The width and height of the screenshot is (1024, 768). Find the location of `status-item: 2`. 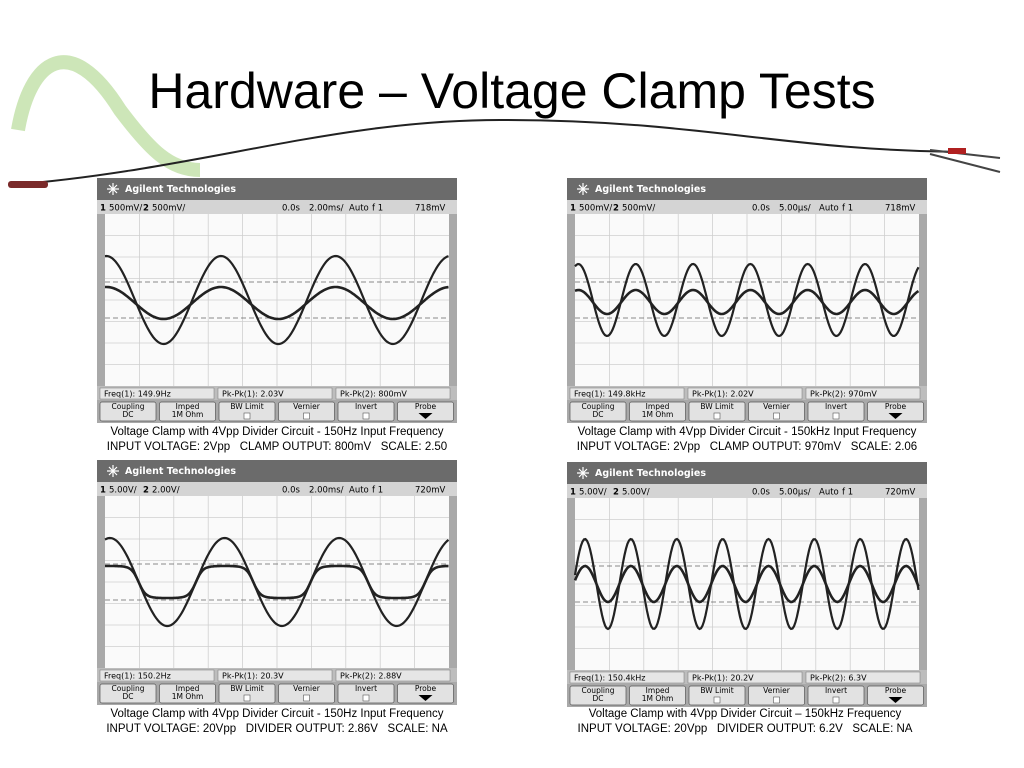

status-item: 2 is located at coordinates (146, 209).